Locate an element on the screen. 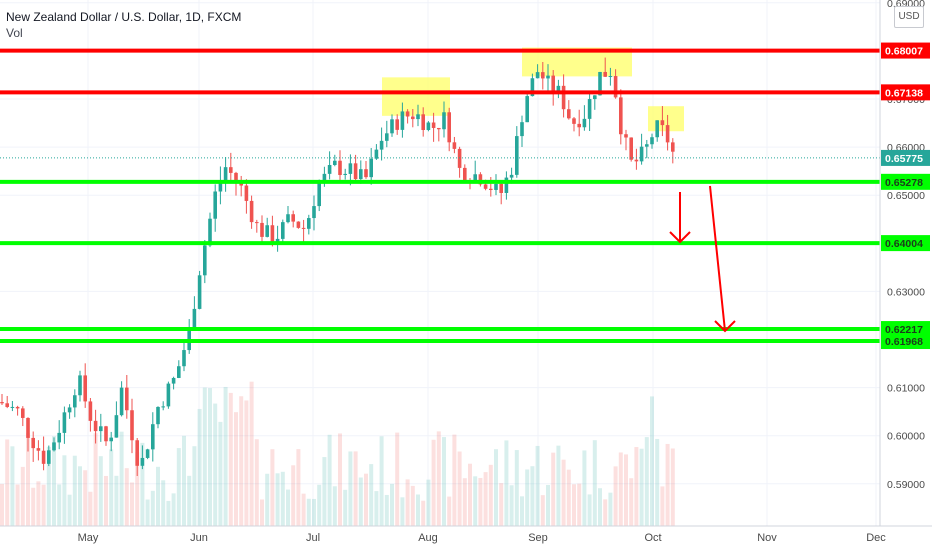 The height and width of the screenshot is (550, 932). price-tick-label: 0.63000 is located at coordinates (906, 292).